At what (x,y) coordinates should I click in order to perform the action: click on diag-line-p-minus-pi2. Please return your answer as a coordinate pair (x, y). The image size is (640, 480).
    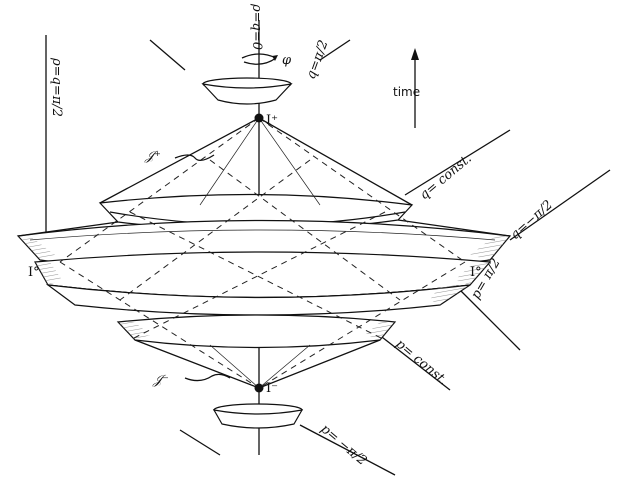
    Looking at the image, I should click on (200, 442).